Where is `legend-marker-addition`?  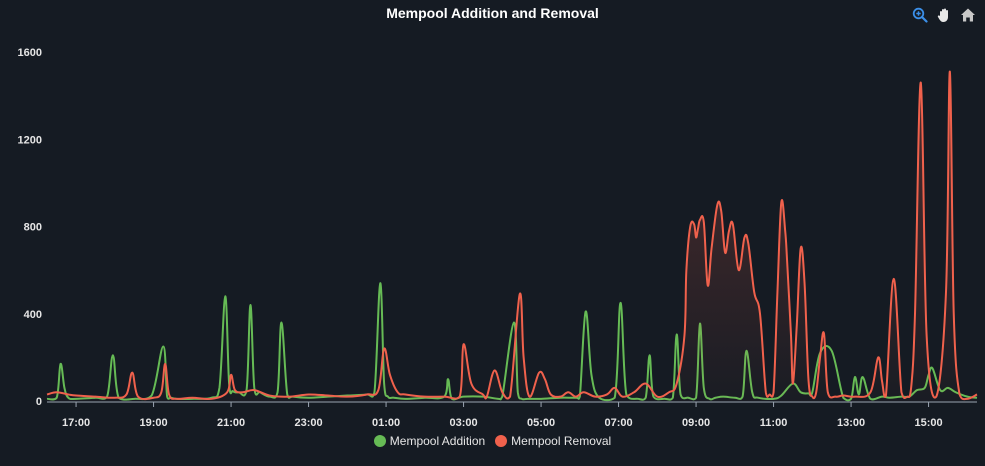 legend-marker-addition is located at coordinates (379, 441).